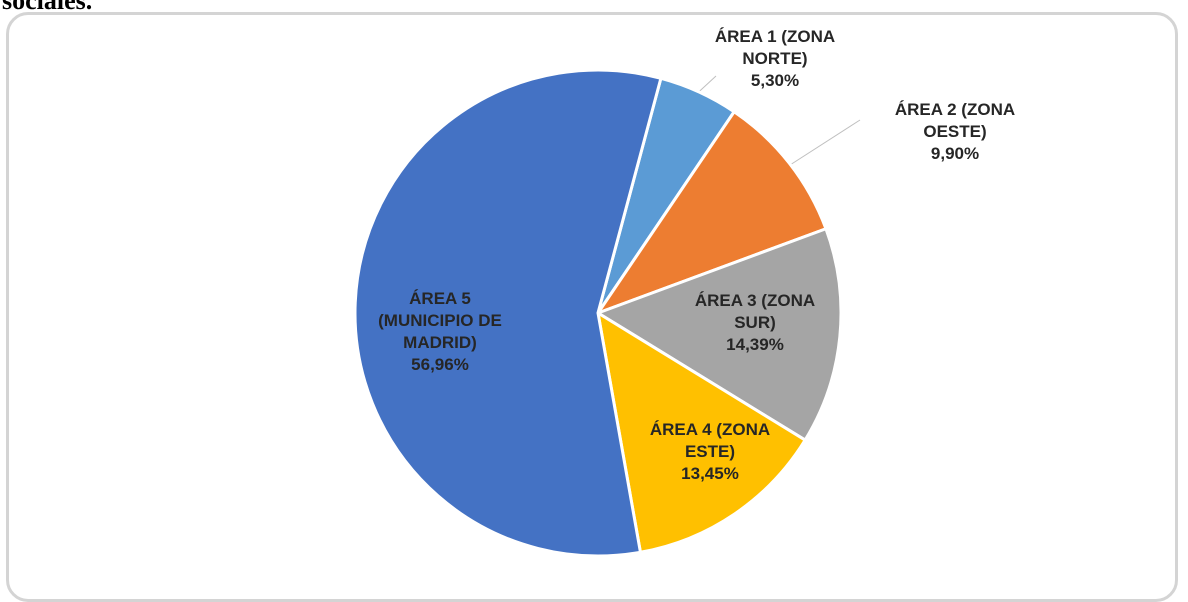 This screenshot has height=602, width=1188. What do you see at coordinates (825, 142) in the screenshot?
I see `leader-line` at bounding box center [825, 142].